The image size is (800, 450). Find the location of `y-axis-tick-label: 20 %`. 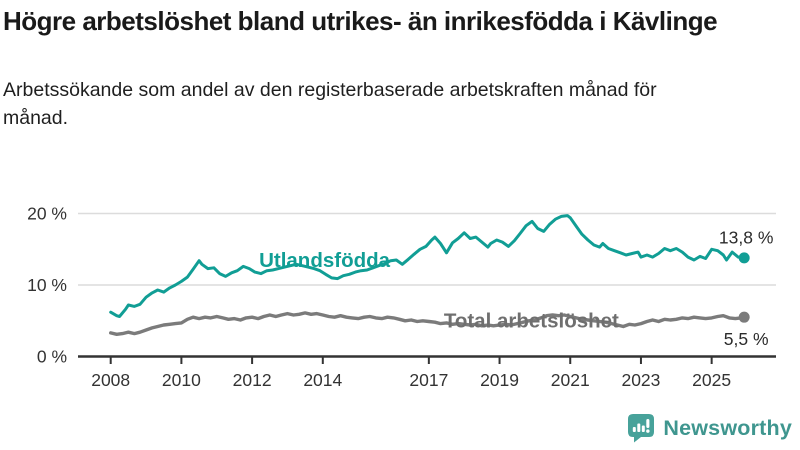

y-axis-tick-label: 20 % is located at coordinates (47, 214).